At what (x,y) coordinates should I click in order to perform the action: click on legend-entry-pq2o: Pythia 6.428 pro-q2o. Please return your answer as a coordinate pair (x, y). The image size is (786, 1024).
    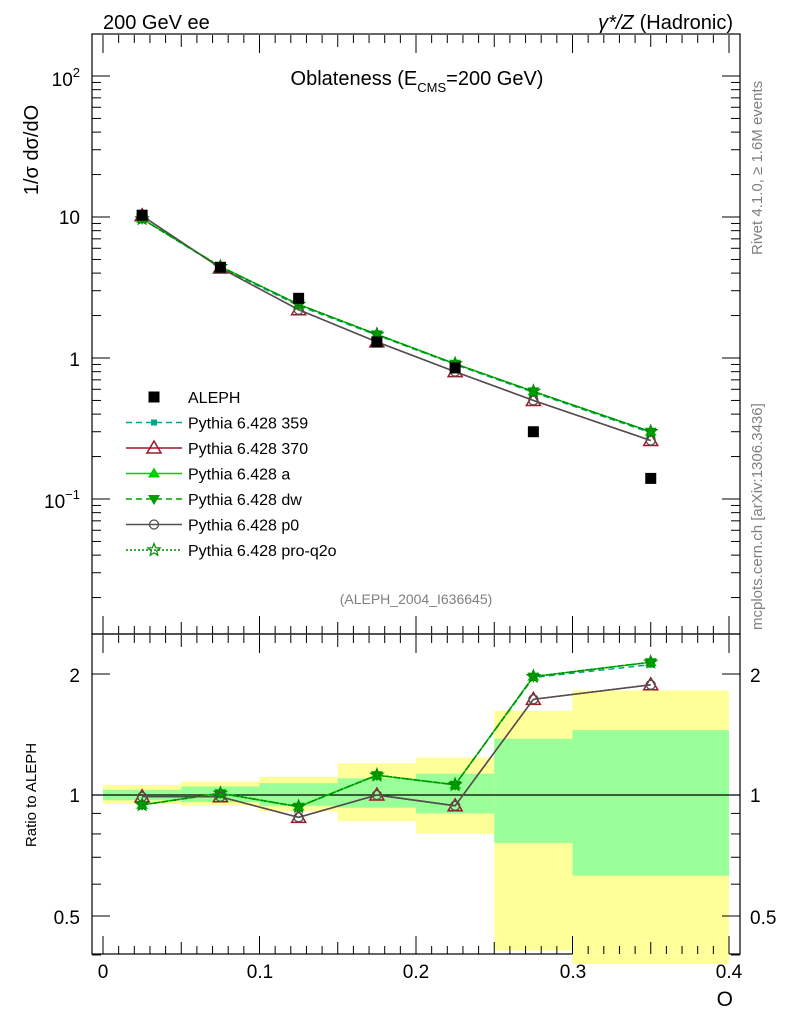
    Looking at the image, I should click on (231, 550).